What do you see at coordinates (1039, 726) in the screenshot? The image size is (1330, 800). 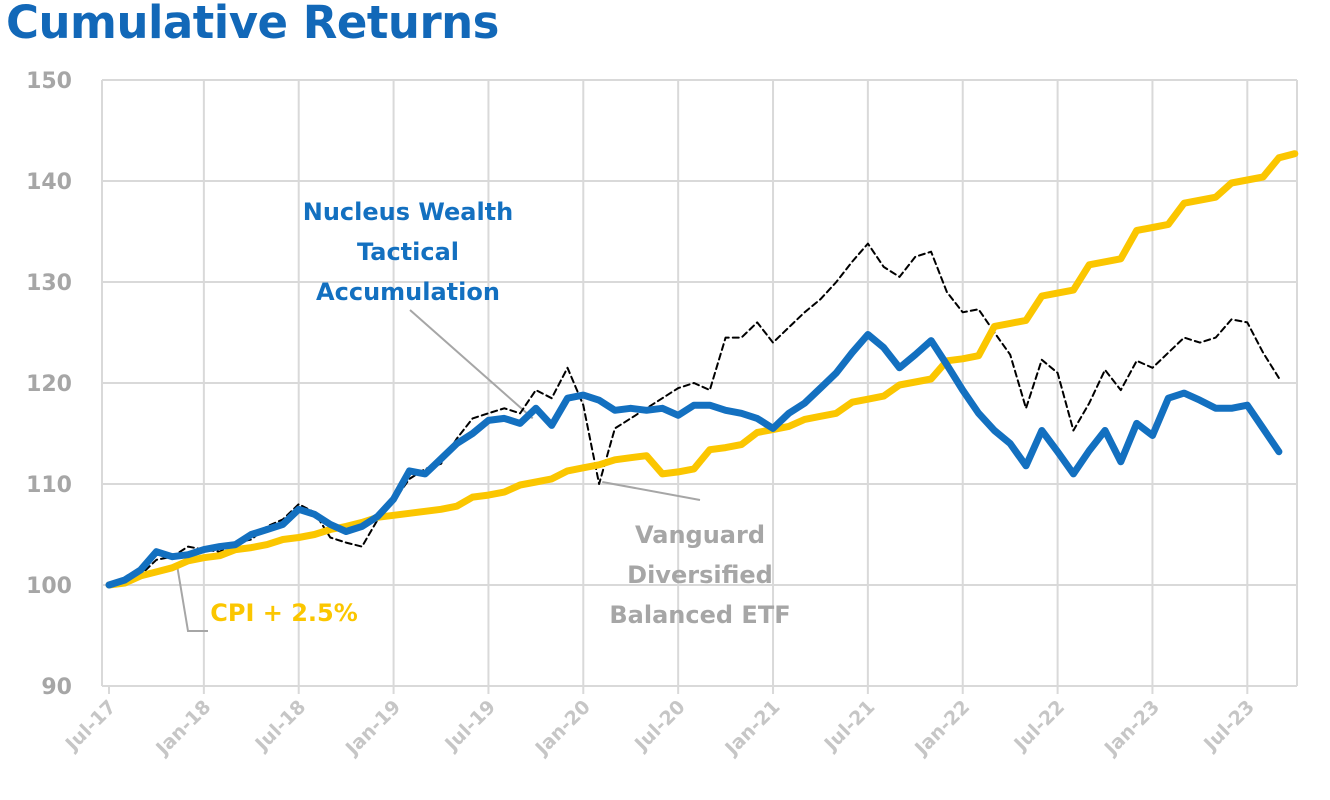 I see `x-tick-label: Jul-22` at bounding box center [1039, 726].